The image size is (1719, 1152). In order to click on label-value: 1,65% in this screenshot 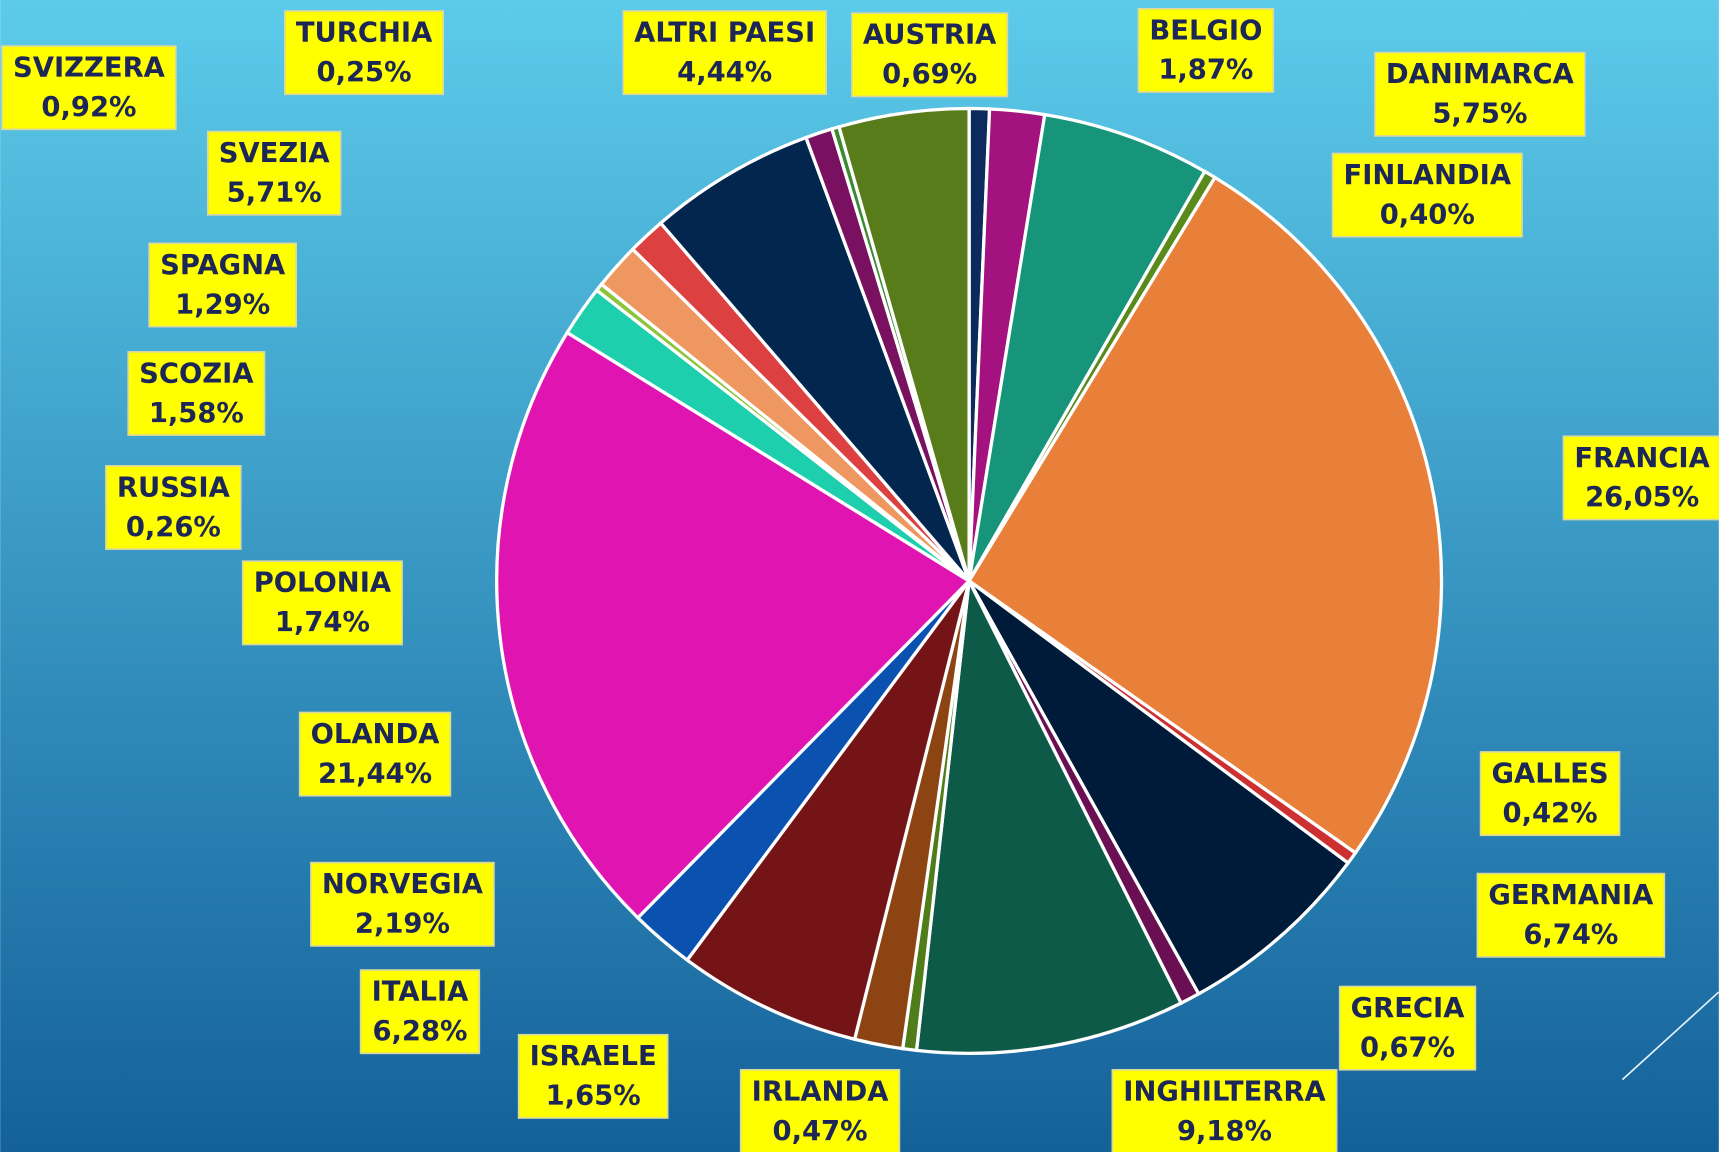, I will do `click(593, 1096)`.